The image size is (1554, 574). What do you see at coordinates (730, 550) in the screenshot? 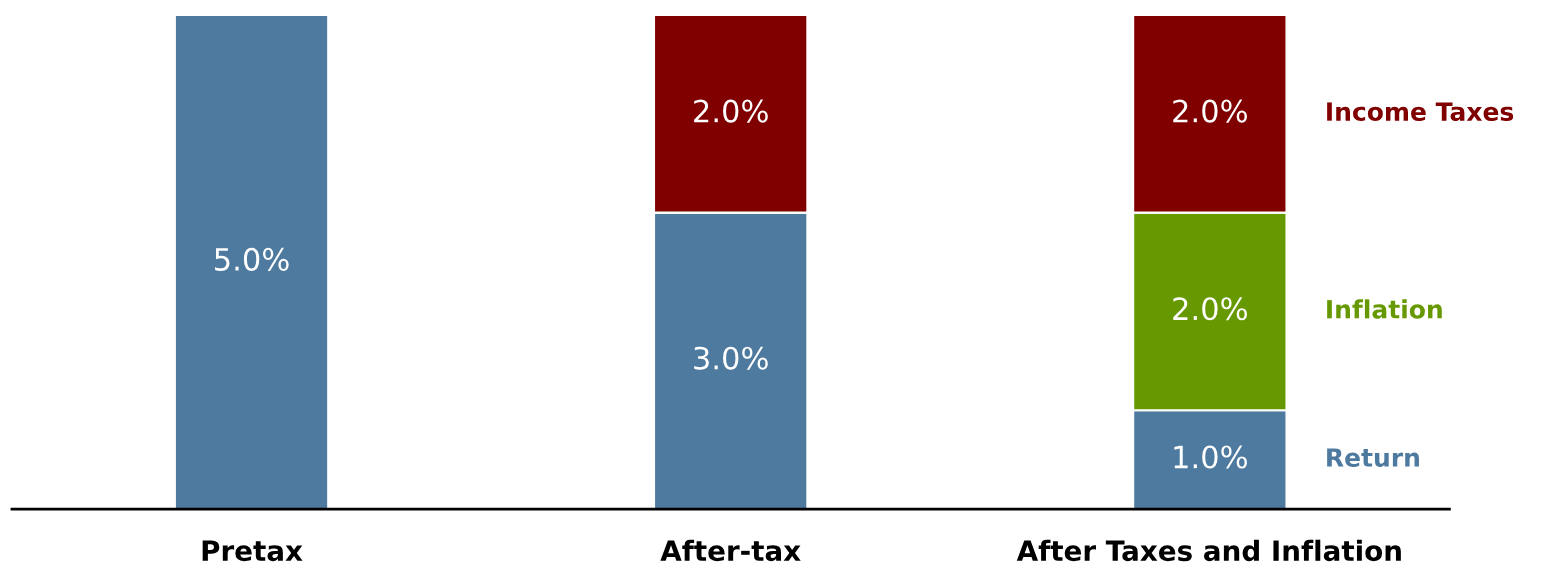
I see `x-tick-label: After-tax` at bounding box center [730, 550].